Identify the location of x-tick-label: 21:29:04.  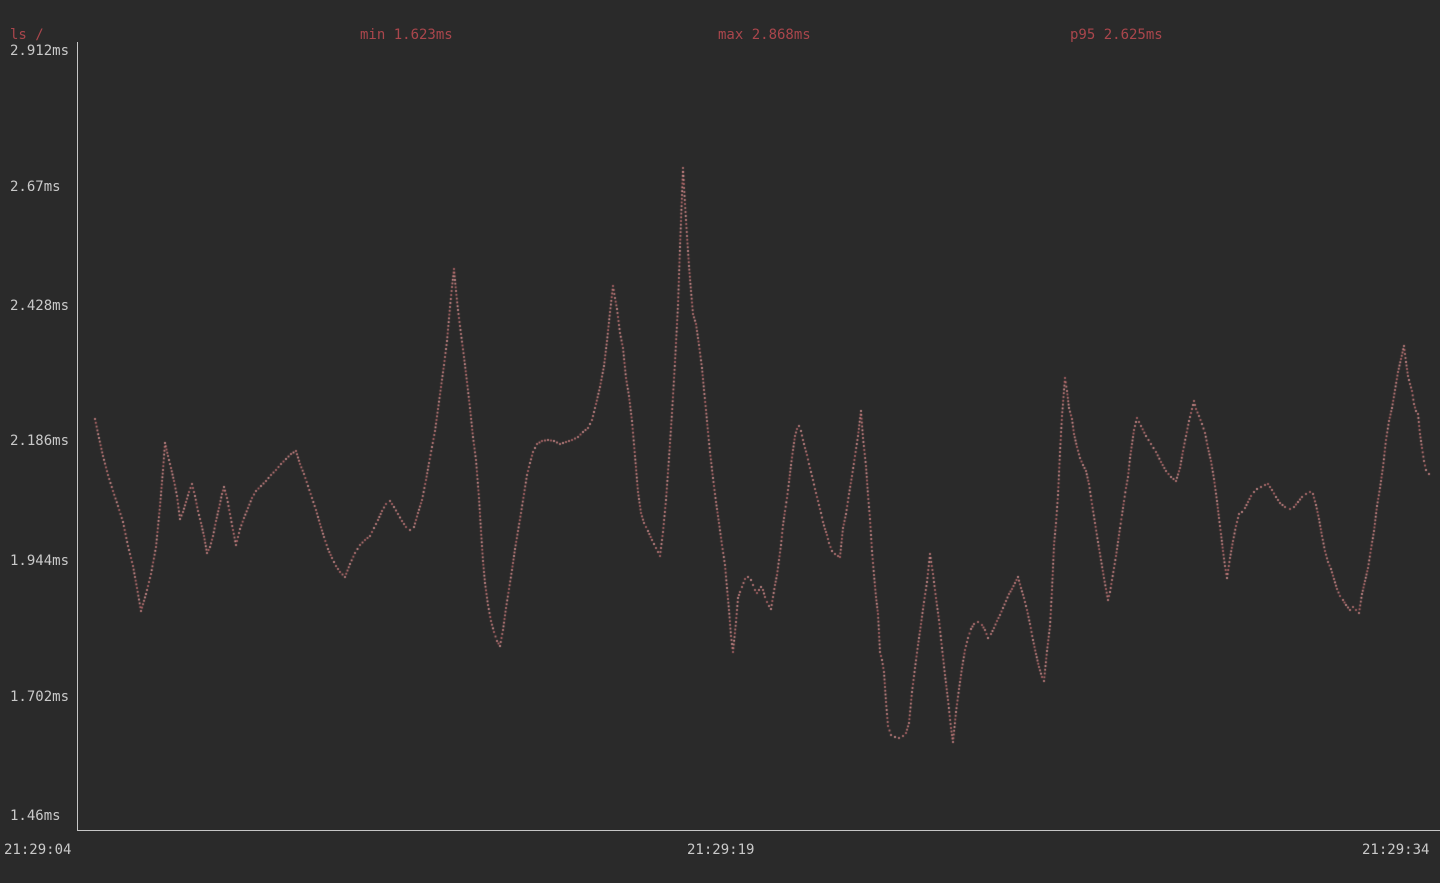
(38, 850).